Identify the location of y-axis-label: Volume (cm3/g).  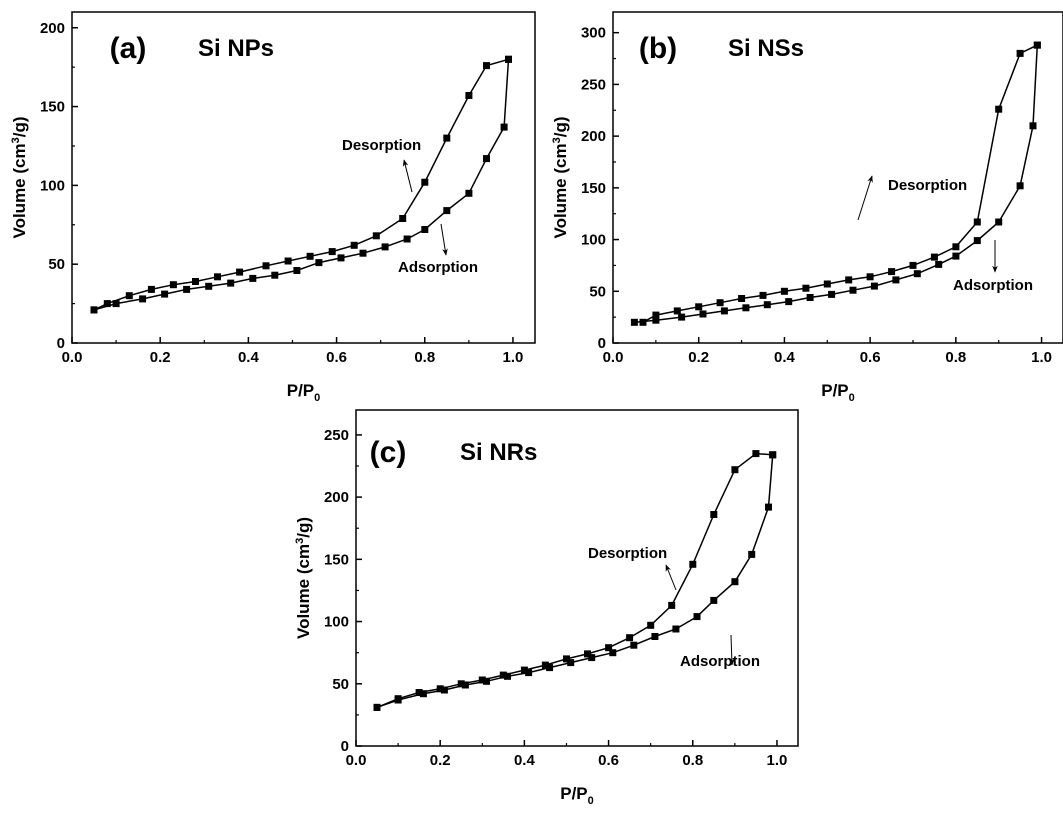
(19, 178).